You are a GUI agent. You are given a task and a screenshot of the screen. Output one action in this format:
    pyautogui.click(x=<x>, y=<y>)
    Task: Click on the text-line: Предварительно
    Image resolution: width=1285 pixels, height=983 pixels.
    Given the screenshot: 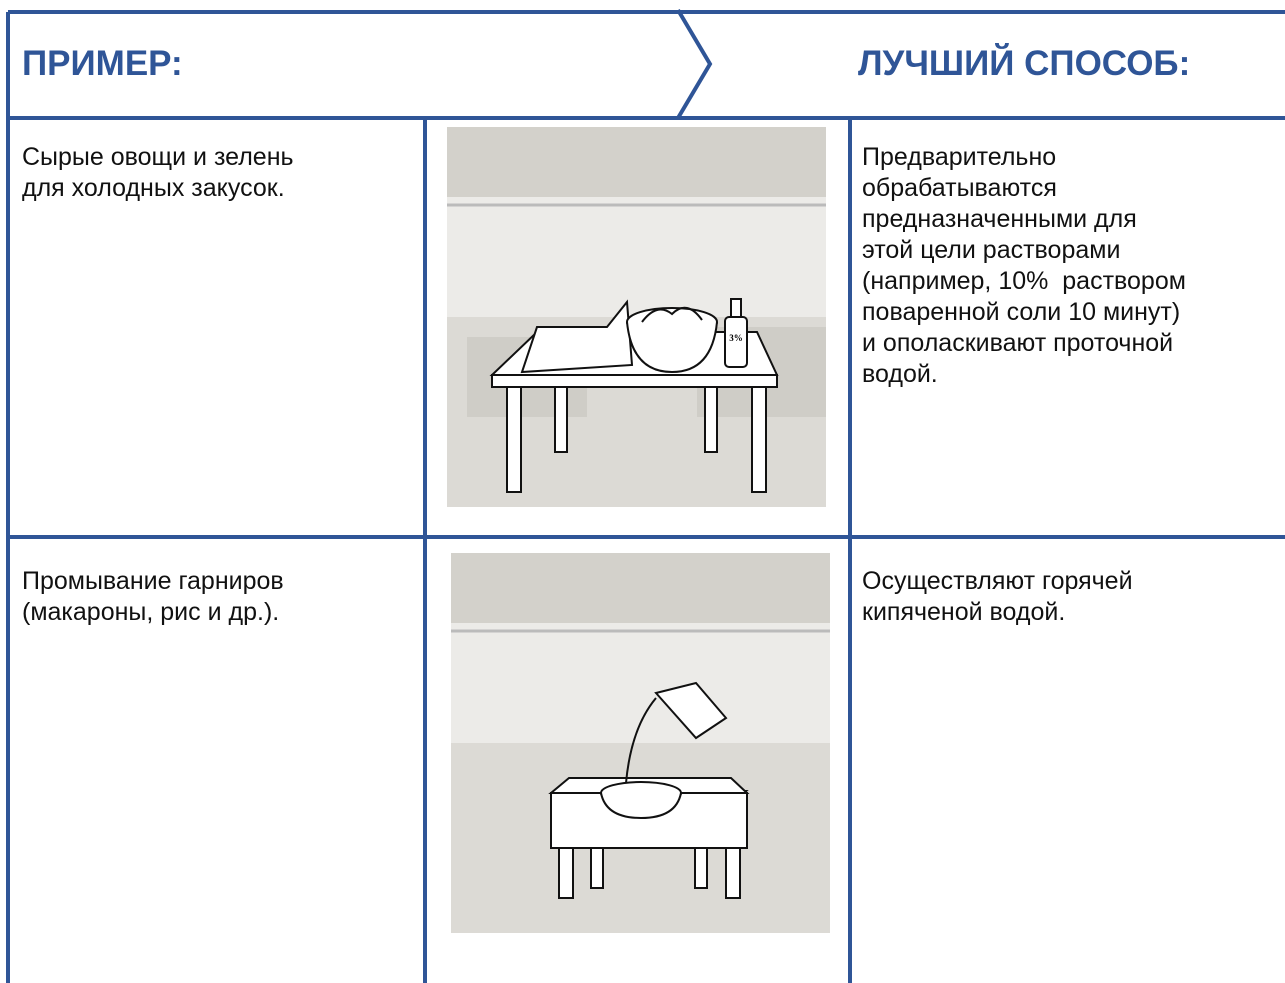 What is the action you would take?
    pyautogui.click(x=959, y=157)
    